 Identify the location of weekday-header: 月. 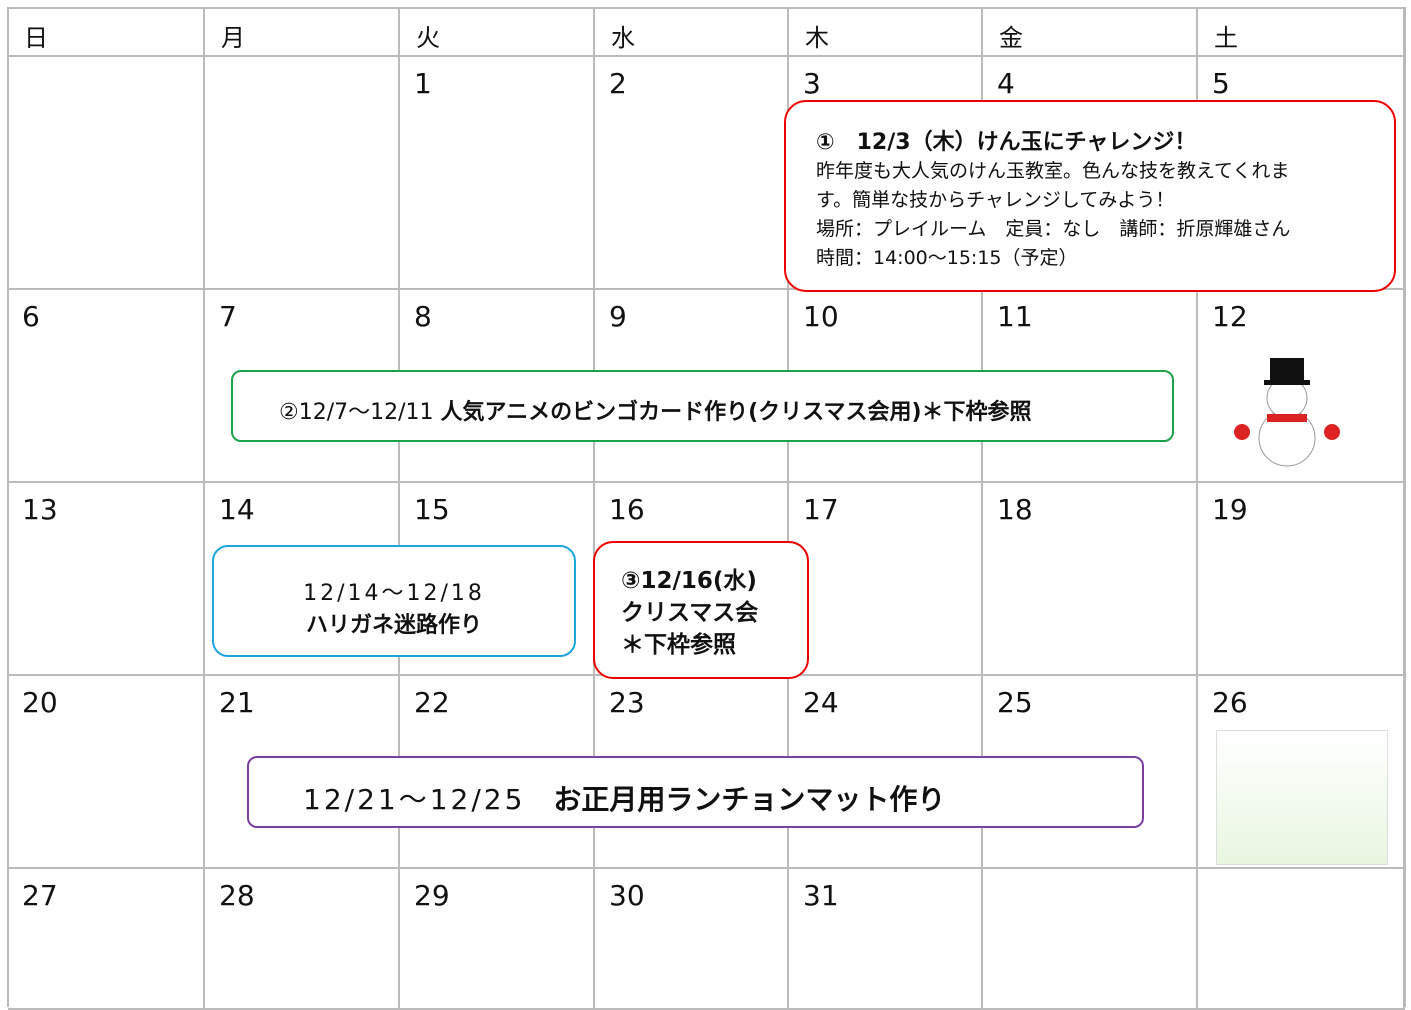
(302, 32).